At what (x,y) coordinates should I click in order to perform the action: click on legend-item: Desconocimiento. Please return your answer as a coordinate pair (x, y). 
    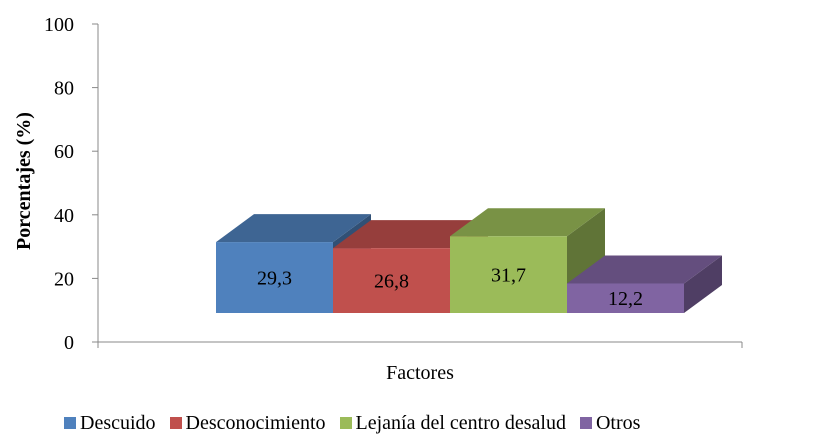
    Looking at the image, I should click on (247, 423).